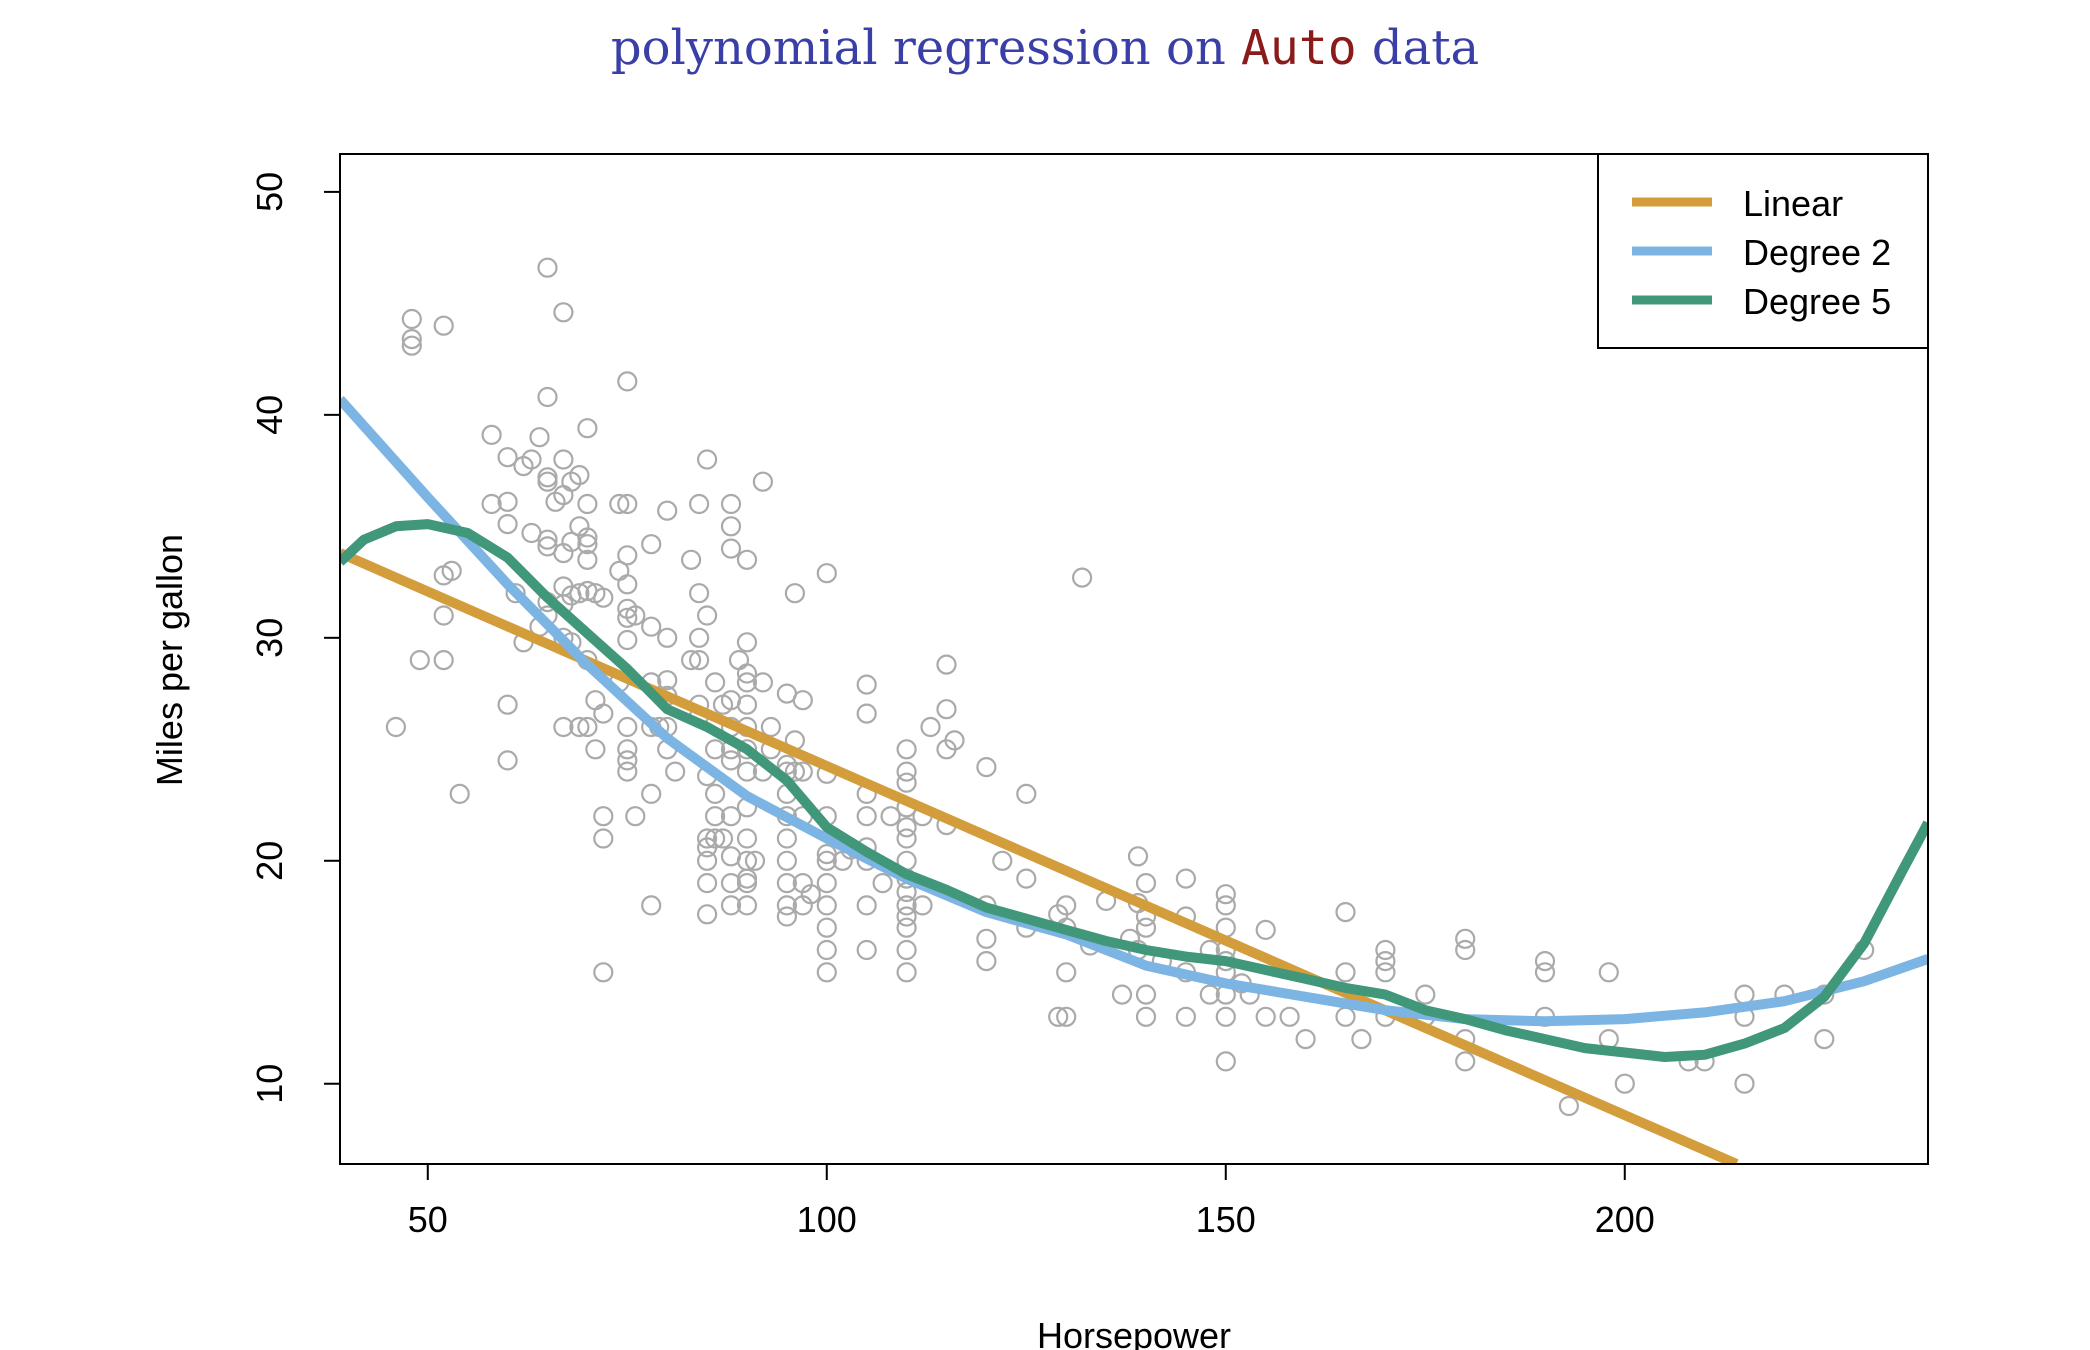 This screenshot has height=1350, width=2090. I want to click on y-axis: 10 20 30 40 50, so click(294, 638).